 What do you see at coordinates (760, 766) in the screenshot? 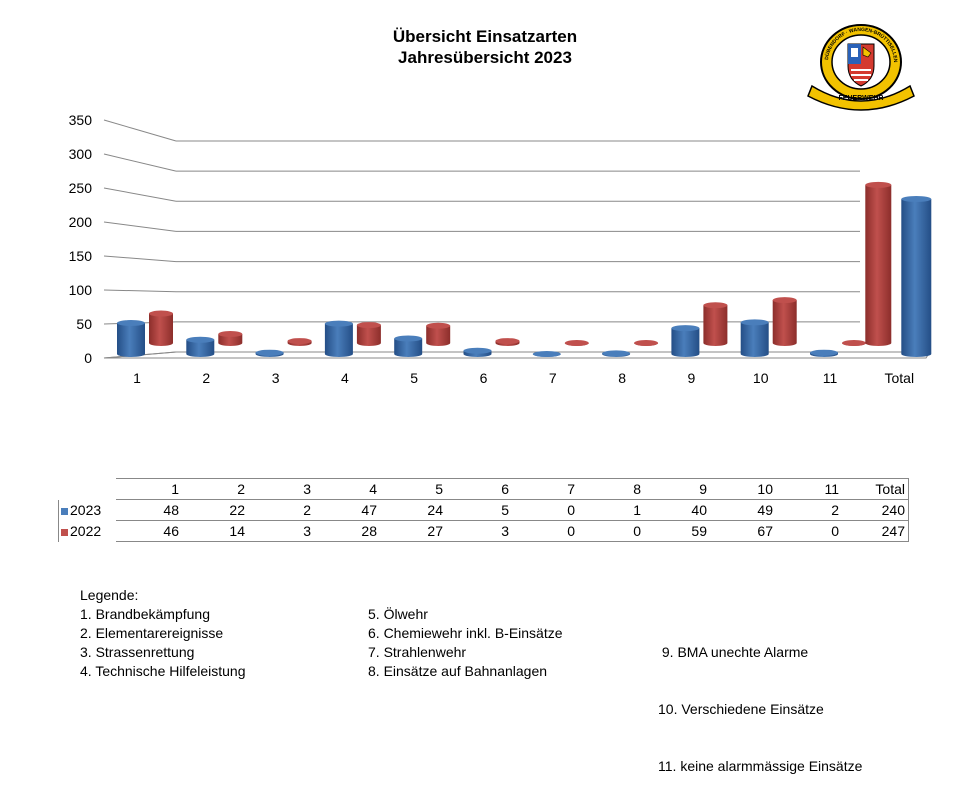
I see `legend-item: 11. keine alarmmässige Einsätze` at bounding box center [760, 766].